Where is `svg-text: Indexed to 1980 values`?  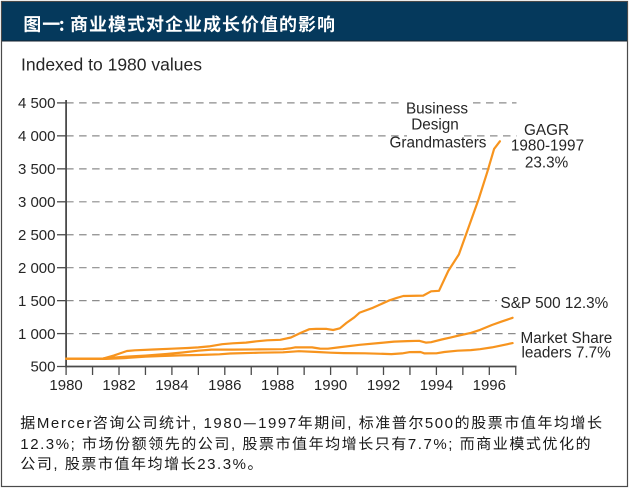
svg-text: Indexed to 1980 values is located at coordinates (111, 65).